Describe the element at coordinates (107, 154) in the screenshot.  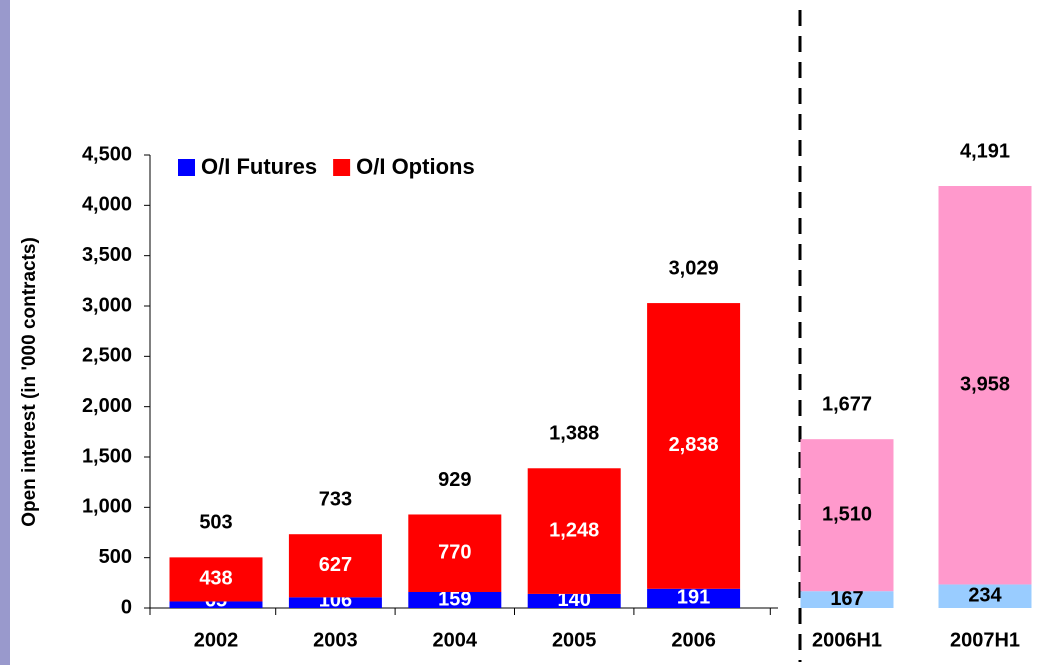
I see `y-tick-label: 4,500` at that location.